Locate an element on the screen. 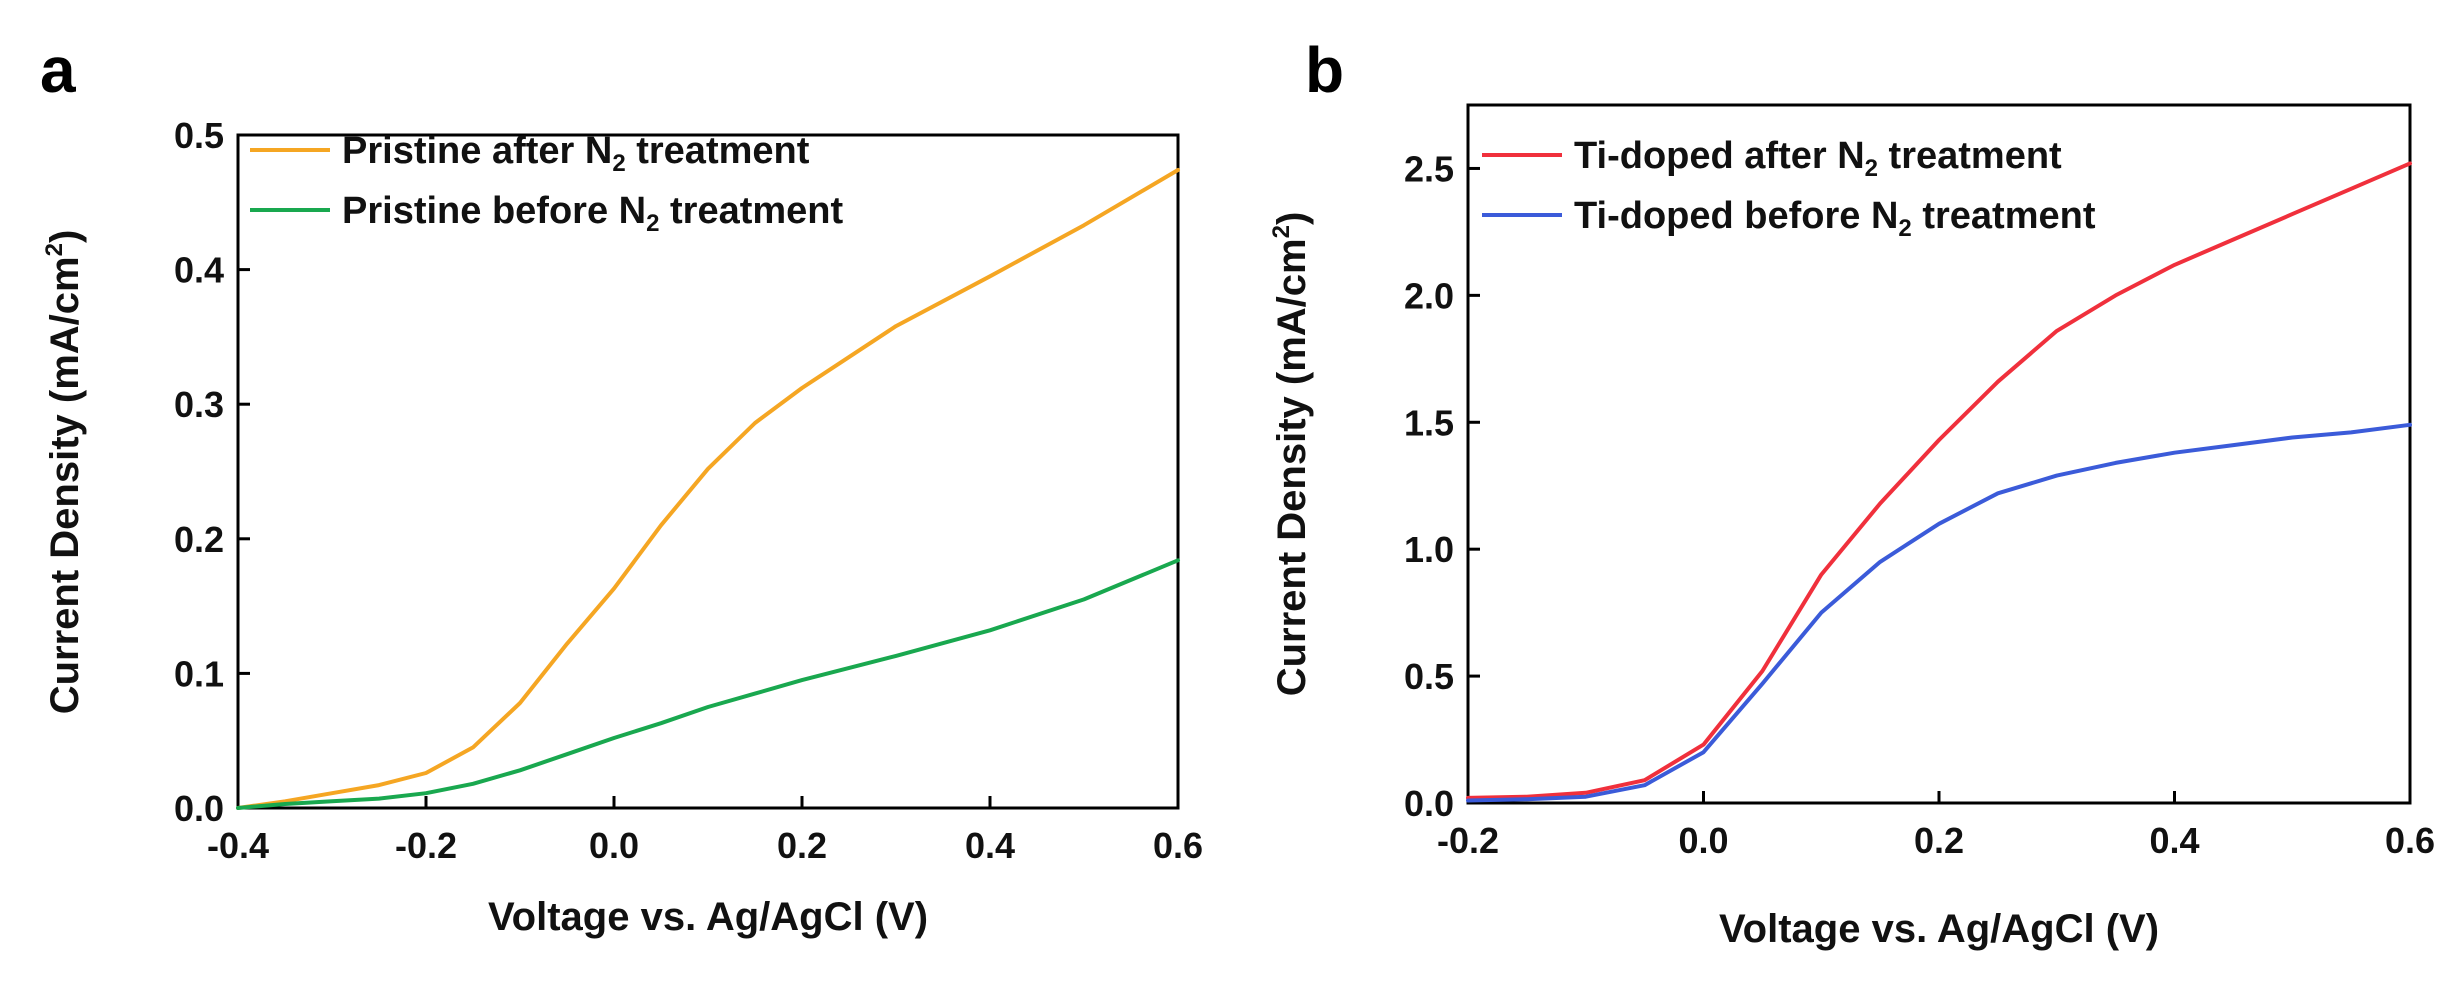 This screenshot has width=2457, height=992. panel-b-y-tick-label: 0.5 is located at coordinates (1429, 676).